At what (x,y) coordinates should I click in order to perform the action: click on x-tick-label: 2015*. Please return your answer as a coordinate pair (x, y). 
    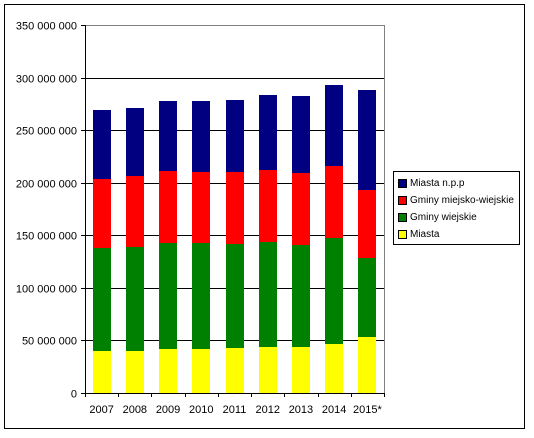
    Looking at the image, I should click on (367, 410).